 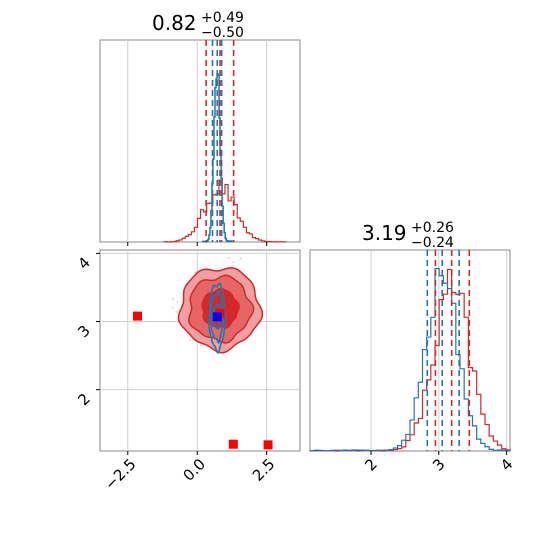 I want to click on contour-blue-outer, so click(x=217, y=318).